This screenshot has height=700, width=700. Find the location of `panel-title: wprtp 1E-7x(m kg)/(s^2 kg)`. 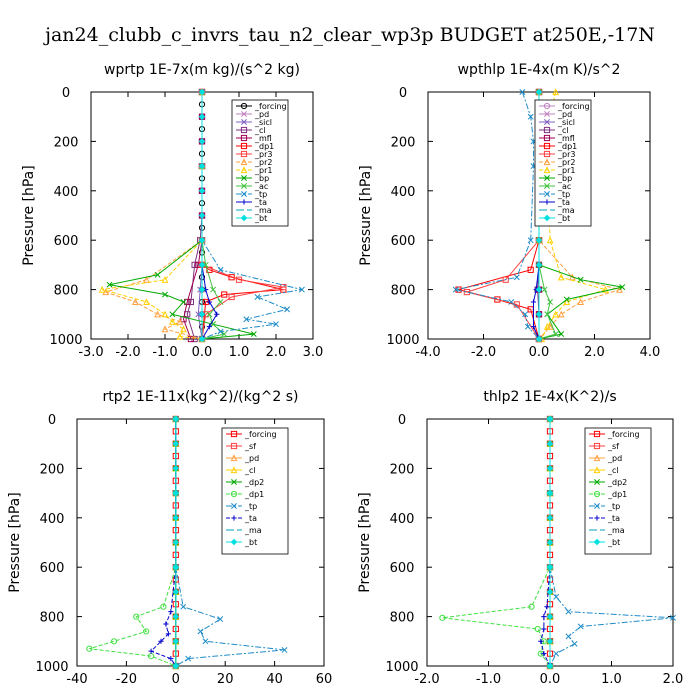

panel-title: wprtp 1E-7x(m kg)/(s^2 kg) is located at coordinates (202, 70).